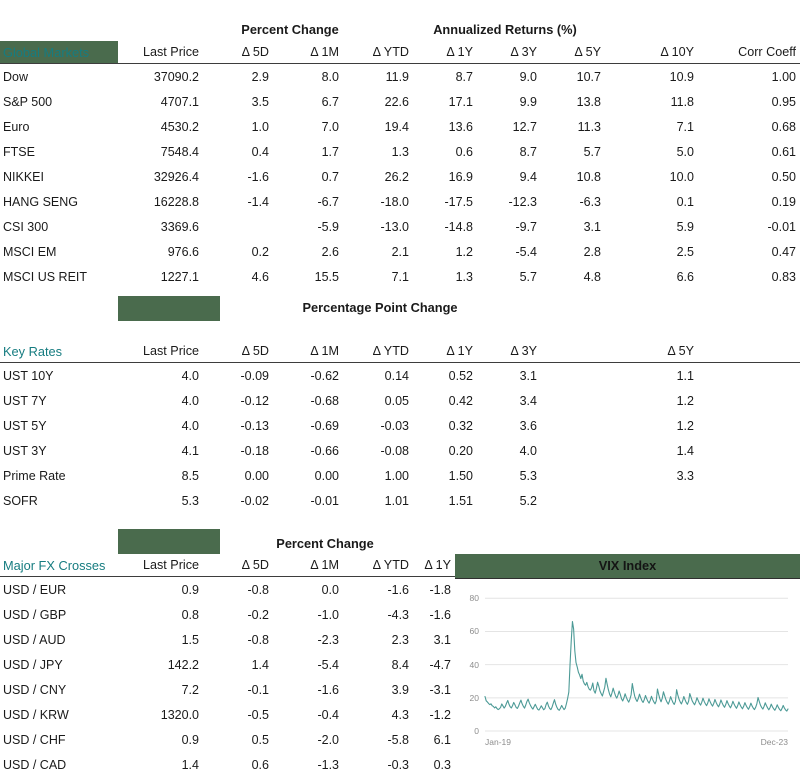 Image resolution: width=800 pixels, height=777 pixels. I want to click on table-row: USD / CNY 7.2 -0.1 -1.6 3.9 -3.1, so click(227, 689).